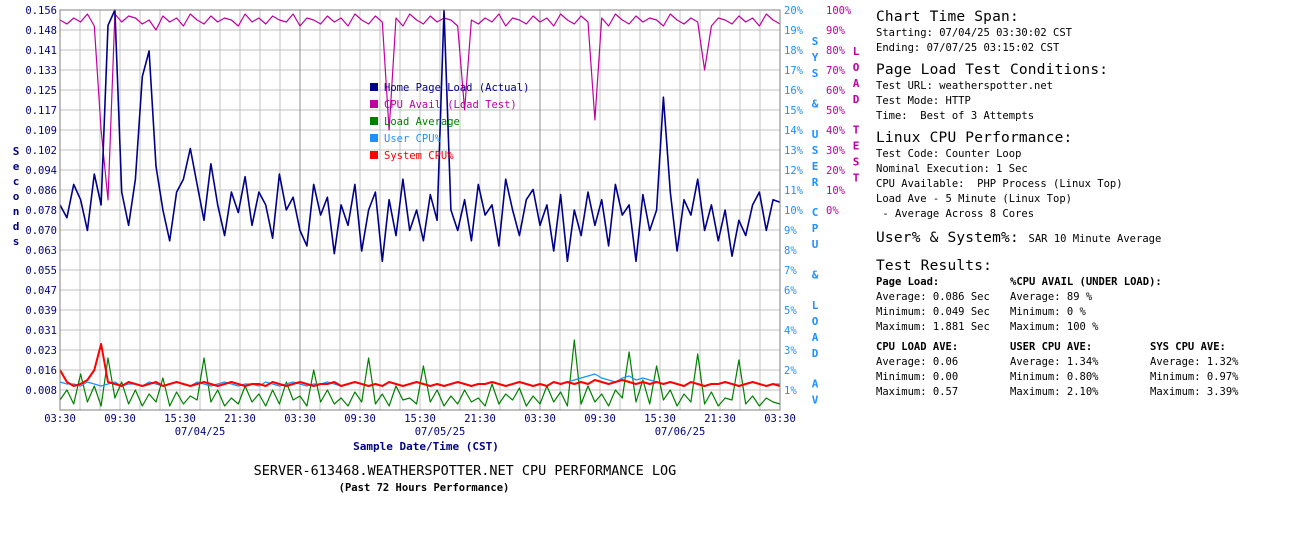  I want to click on cpu-load-average: Average: 0.06, so click(917, 362).